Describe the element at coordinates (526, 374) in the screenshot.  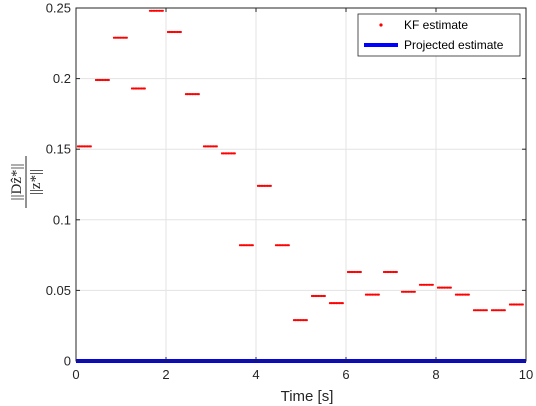
I see `x-tick-label: 10` at that location.